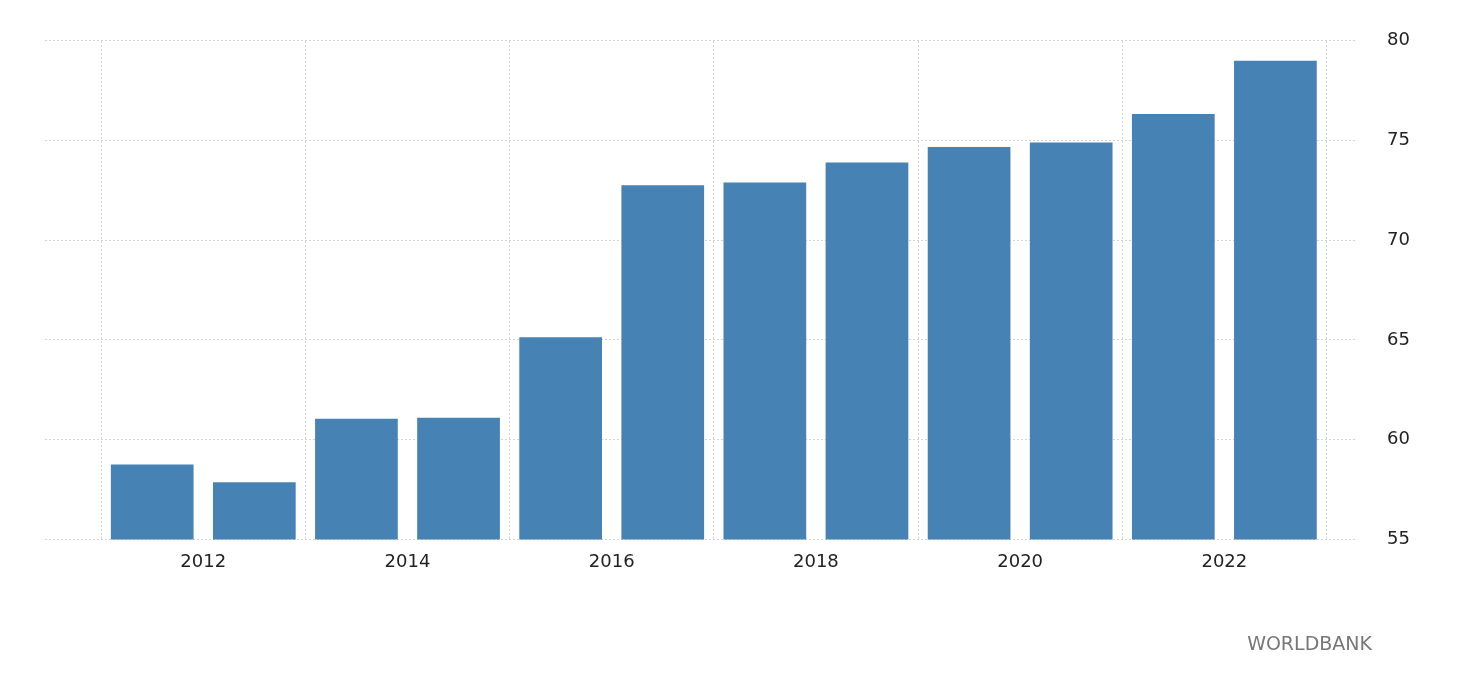 Image resolution: width=1460 pixels, height=680 pixels. Describe the element at coordinates (816, 560) in the screenshot. I see `x-tick-label: 2018` at that location.